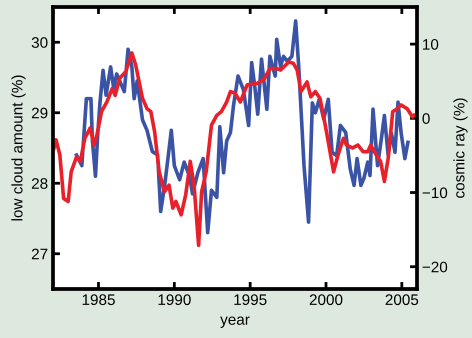  I want to click on y2-tick-label: 0, so click(426, 118).